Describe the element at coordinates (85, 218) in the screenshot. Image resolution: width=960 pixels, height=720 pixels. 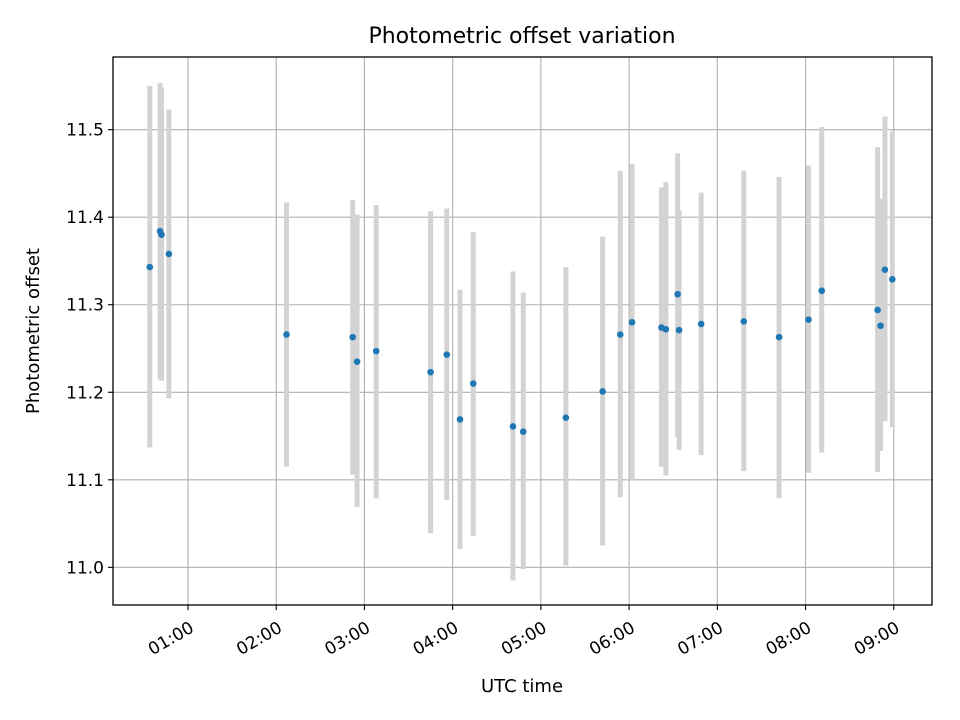
I see `y-tick-label: 11.4` at that location.